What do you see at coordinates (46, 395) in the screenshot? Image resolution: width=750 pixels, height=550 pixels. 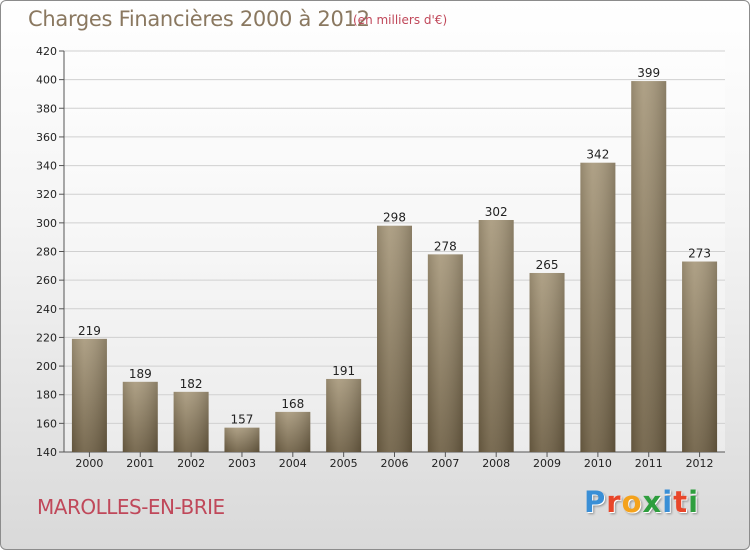 I see `y-tick-label: 180` at bounding box center [46, 395].